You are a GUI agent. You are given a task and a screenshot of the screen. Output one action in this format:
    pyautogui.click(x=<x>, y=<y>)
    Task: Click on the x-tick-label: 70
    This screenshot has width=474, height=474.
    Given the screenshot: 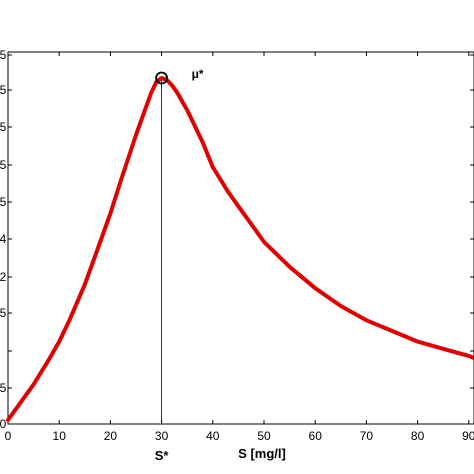 What is the action you would take?
    pyautogui.click(x=367, y=436)
    